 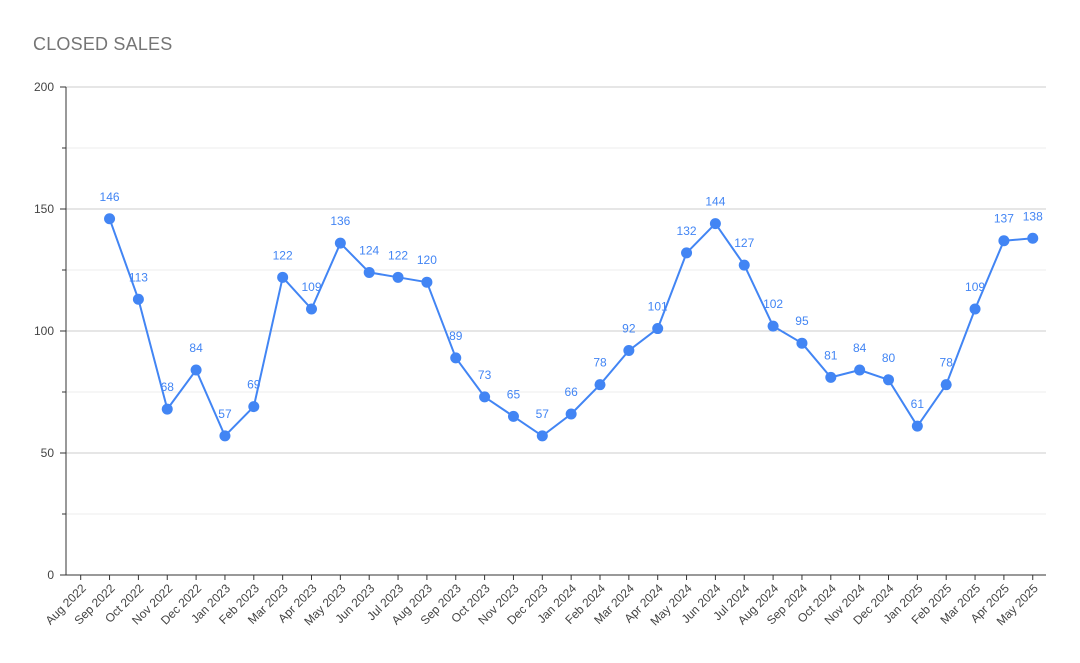 I want to click on data-label: 69, so click(x=254, y=385).